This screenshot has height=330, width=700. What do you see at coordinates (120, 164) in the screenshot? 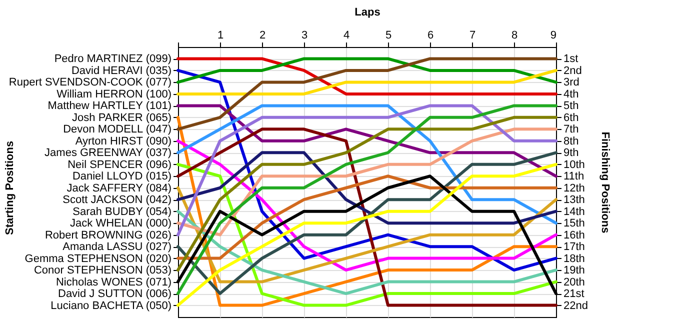
I see `category-label: Neil SPENCER (096)` at bounding box center [120, 164].